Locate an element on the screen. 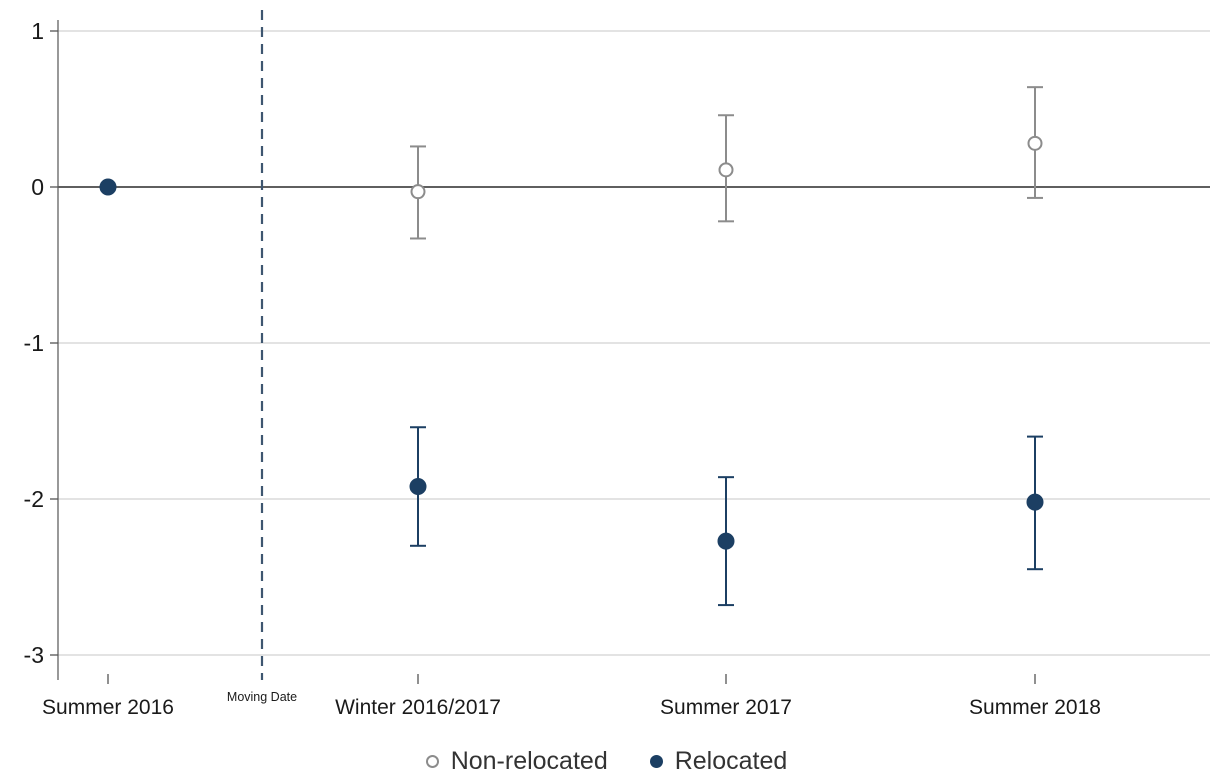 The width and height of the screenshot is (1213, 778). y-tick-label: 1 is located at coordinates (37, 31).